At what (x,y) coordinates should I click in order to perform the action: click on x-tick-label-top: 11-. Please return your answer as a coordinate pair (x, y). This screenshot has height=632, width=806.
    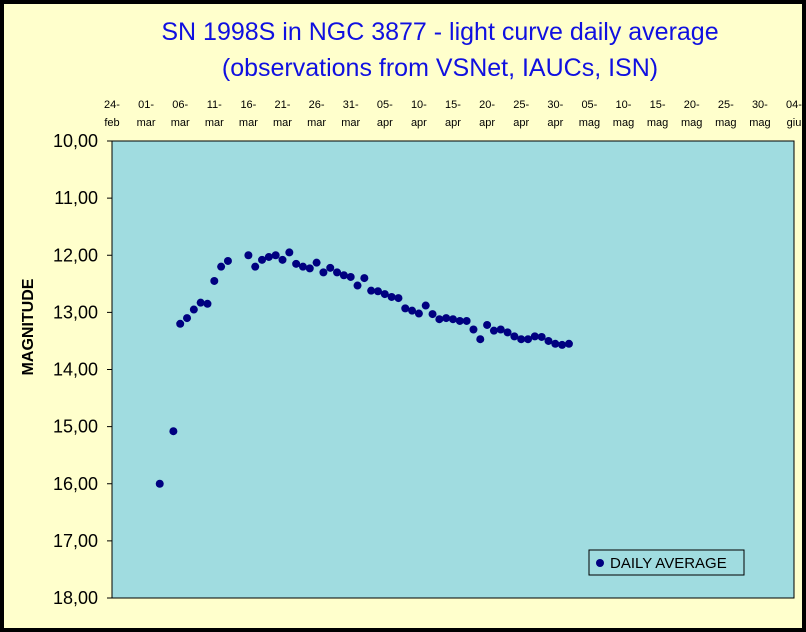
    Looking at the image, I should click on (214, 105).